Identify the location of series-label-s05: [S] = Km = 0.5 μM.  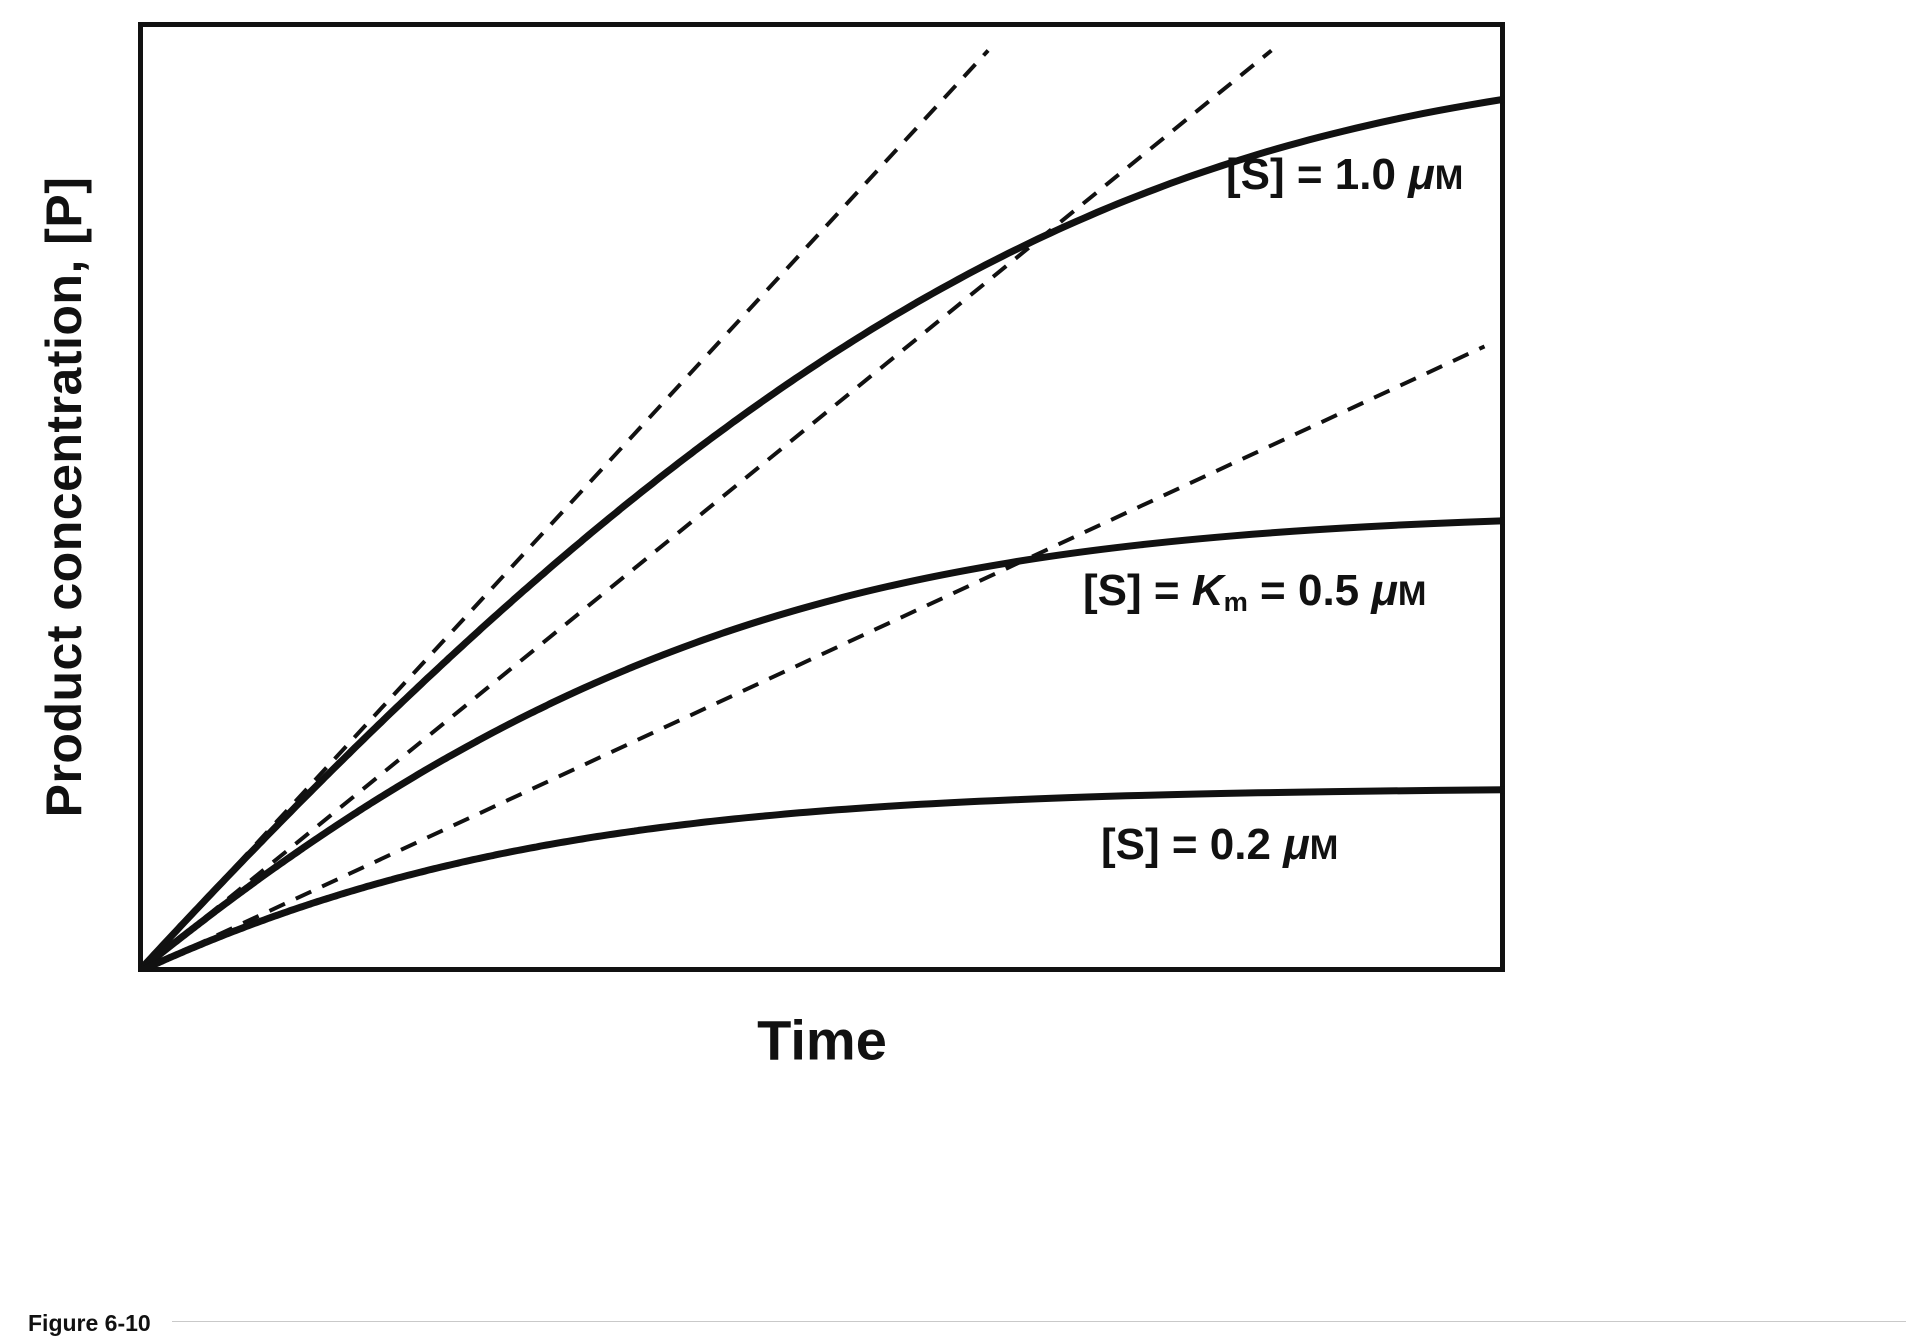
(1255, 592).